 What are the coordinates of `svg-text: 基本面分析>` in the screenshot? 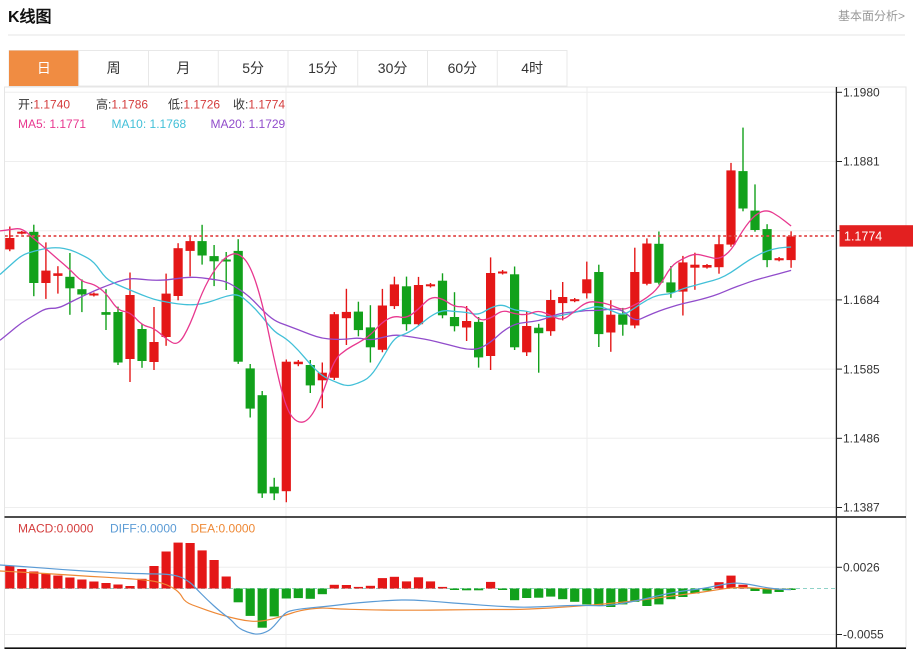 It's located at (871, 16).